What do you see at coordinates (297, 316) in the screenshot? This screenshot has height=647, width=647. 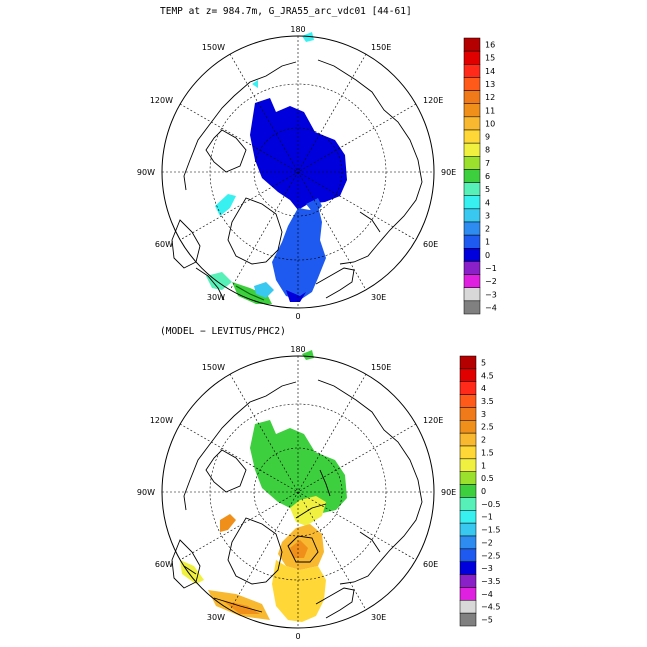 I see `top-lon-label: 0` at bounding box center [297, 316].